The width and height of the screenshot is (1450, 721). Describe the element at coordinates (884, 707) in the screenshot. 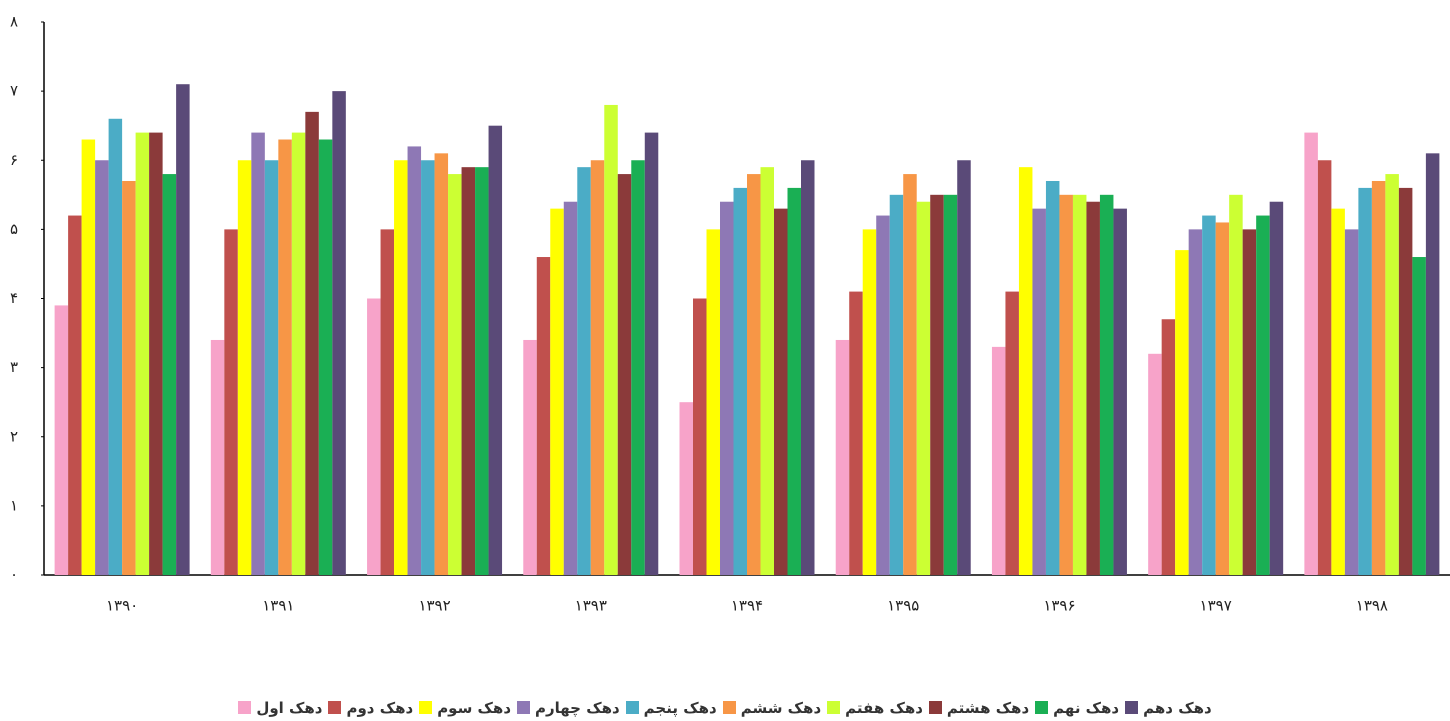

I see `legend-label: دهک هفتم` at that location.